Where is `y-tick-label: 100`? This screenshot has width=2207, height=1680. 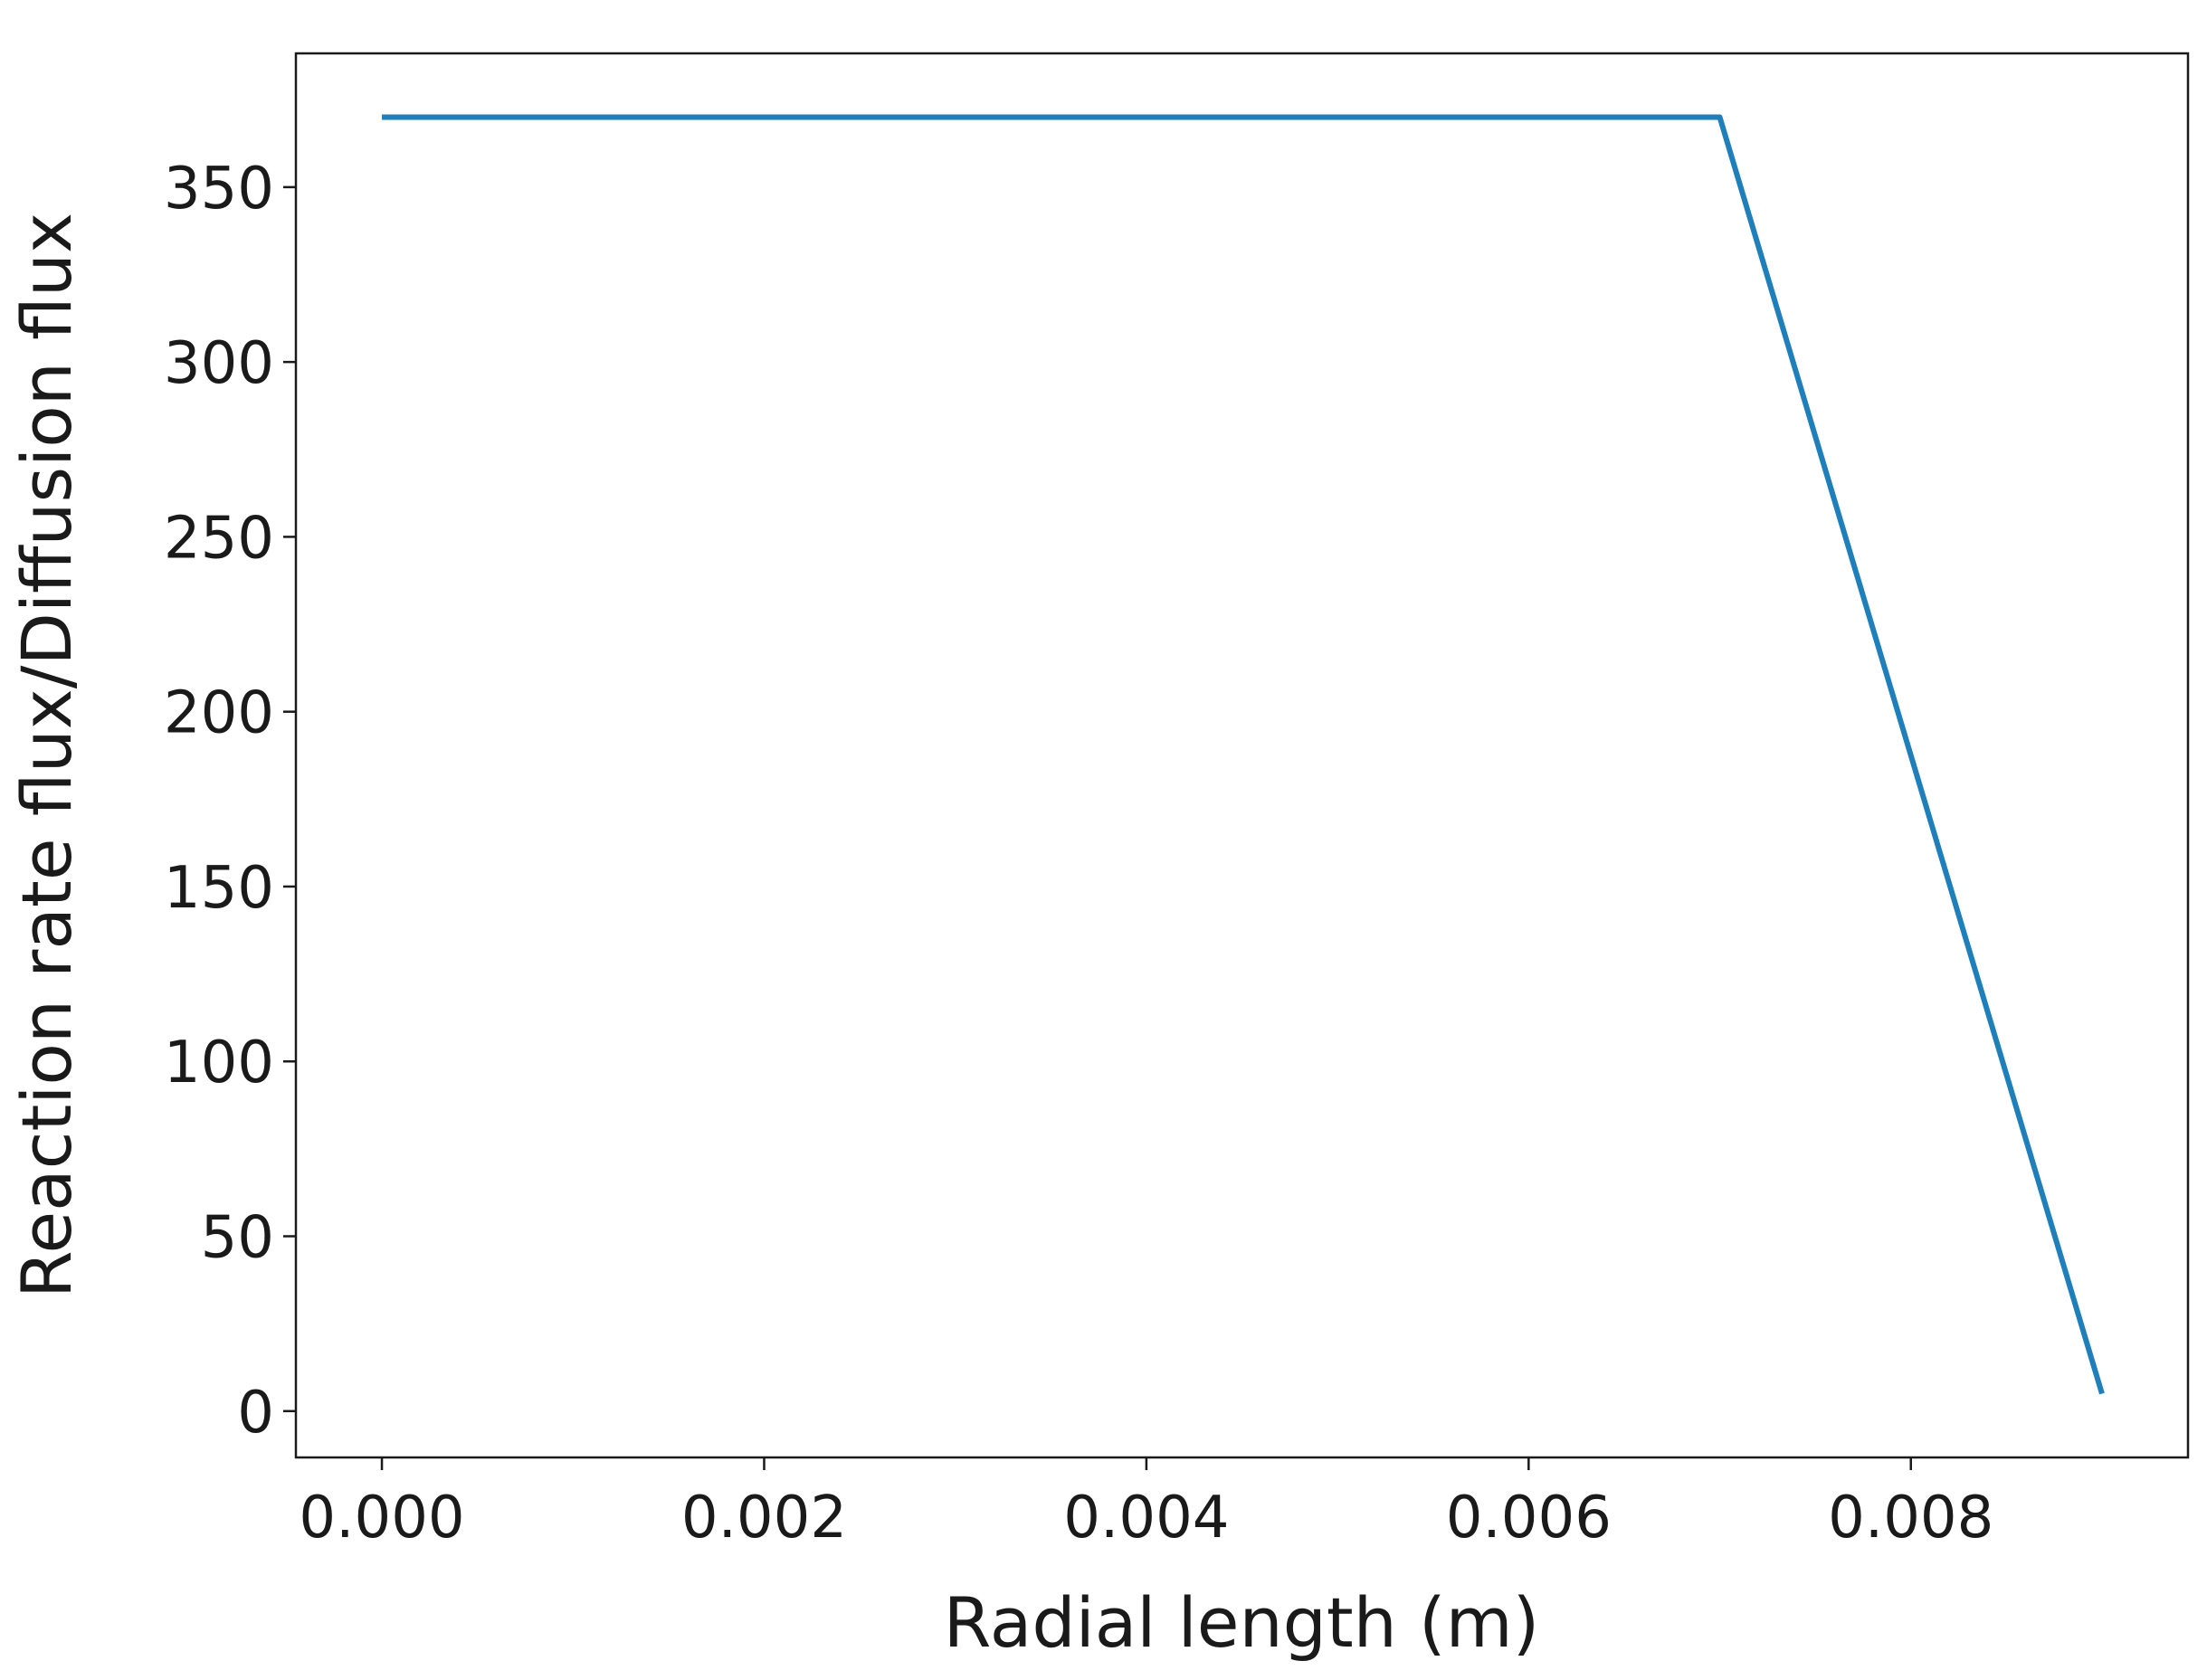 y-tick-label: 100 is located at coordinates (219, 1063).